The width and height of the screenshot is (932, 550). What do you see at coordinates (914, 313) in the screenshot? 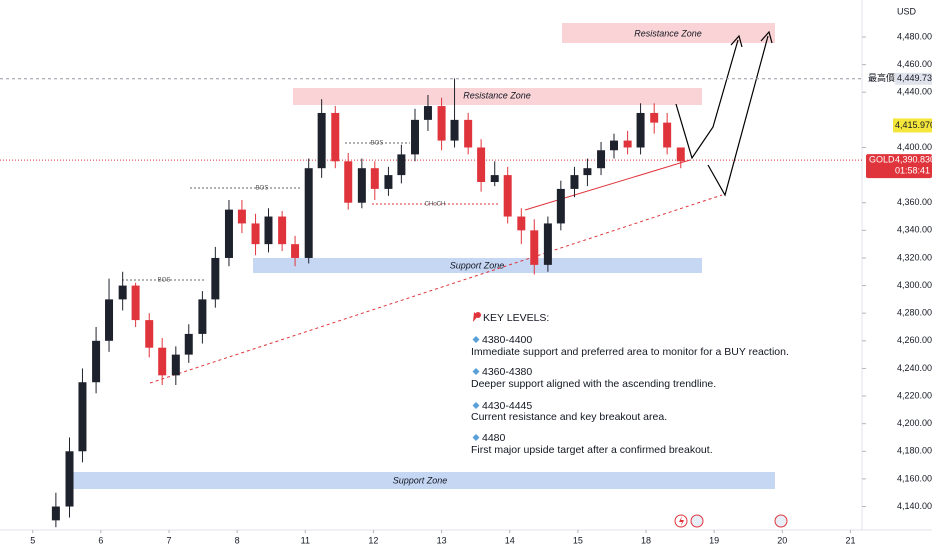
I see `y-tick-label: 4,280.000` at bounding box center [914, 313].